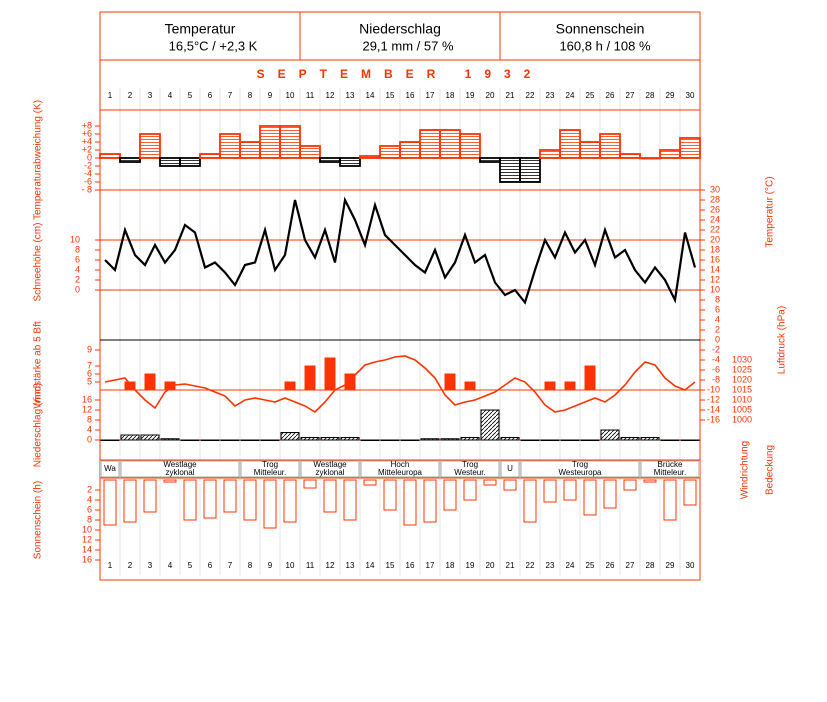  What do you see at coordinates (87, 559) in the screenshot?
I see `y-tick-label: 16` at bounding box center [87, 559].